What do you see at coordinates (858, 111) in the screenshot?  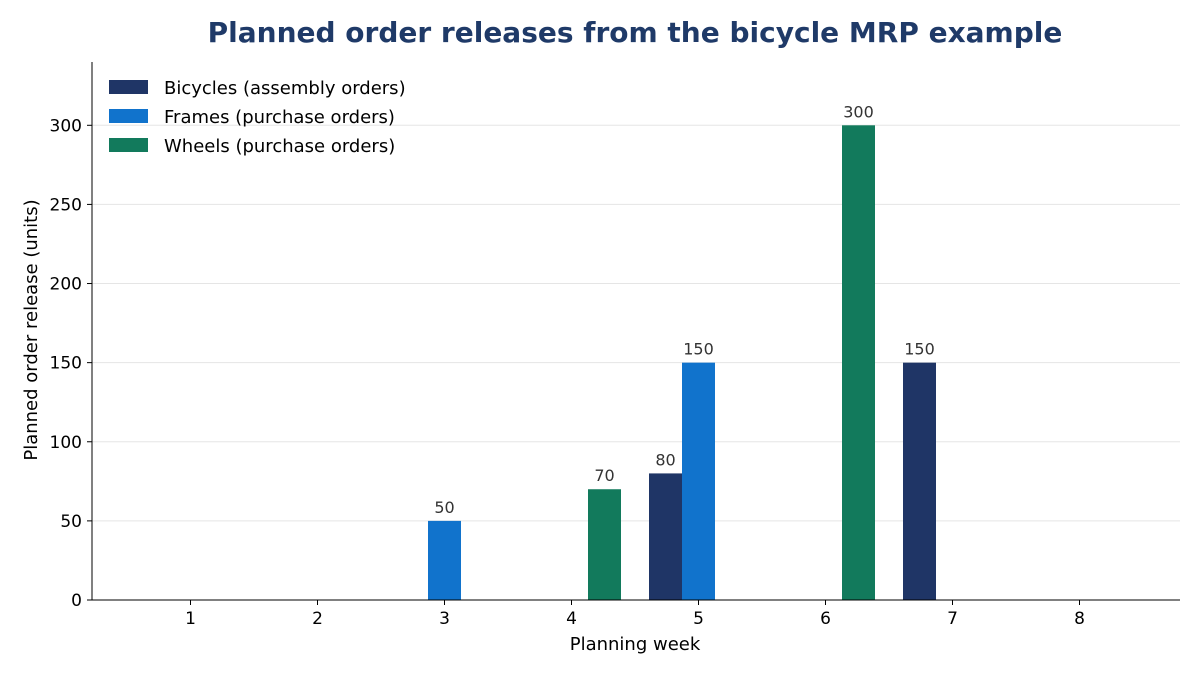 I see `data-label: 300` at bounding box center [858, 111].